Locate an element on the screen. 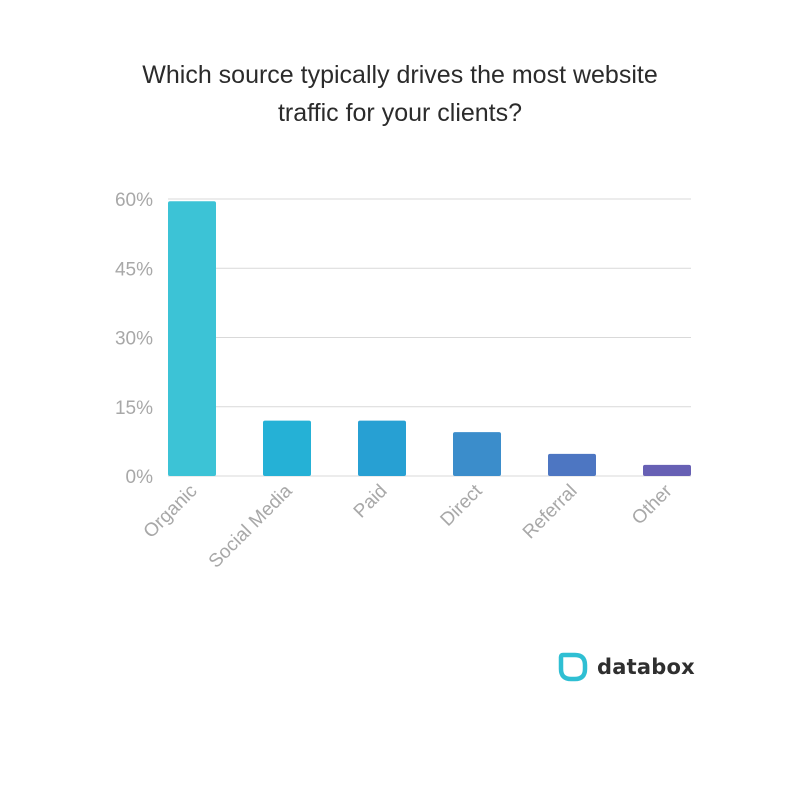  x-category-label: Paid is located at coordinates (371, 502).